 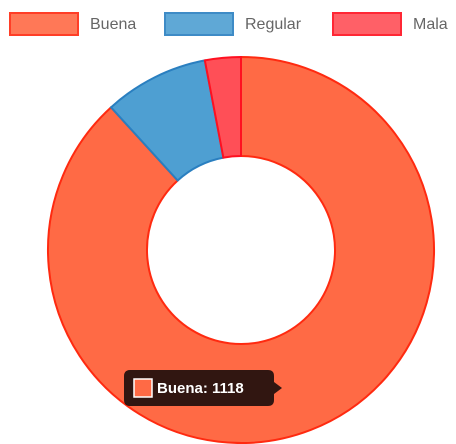 What do you see at coordinates (430, 24) in the screenshot?
I see `legend-label: Mala` at bounding box center [430, 24].